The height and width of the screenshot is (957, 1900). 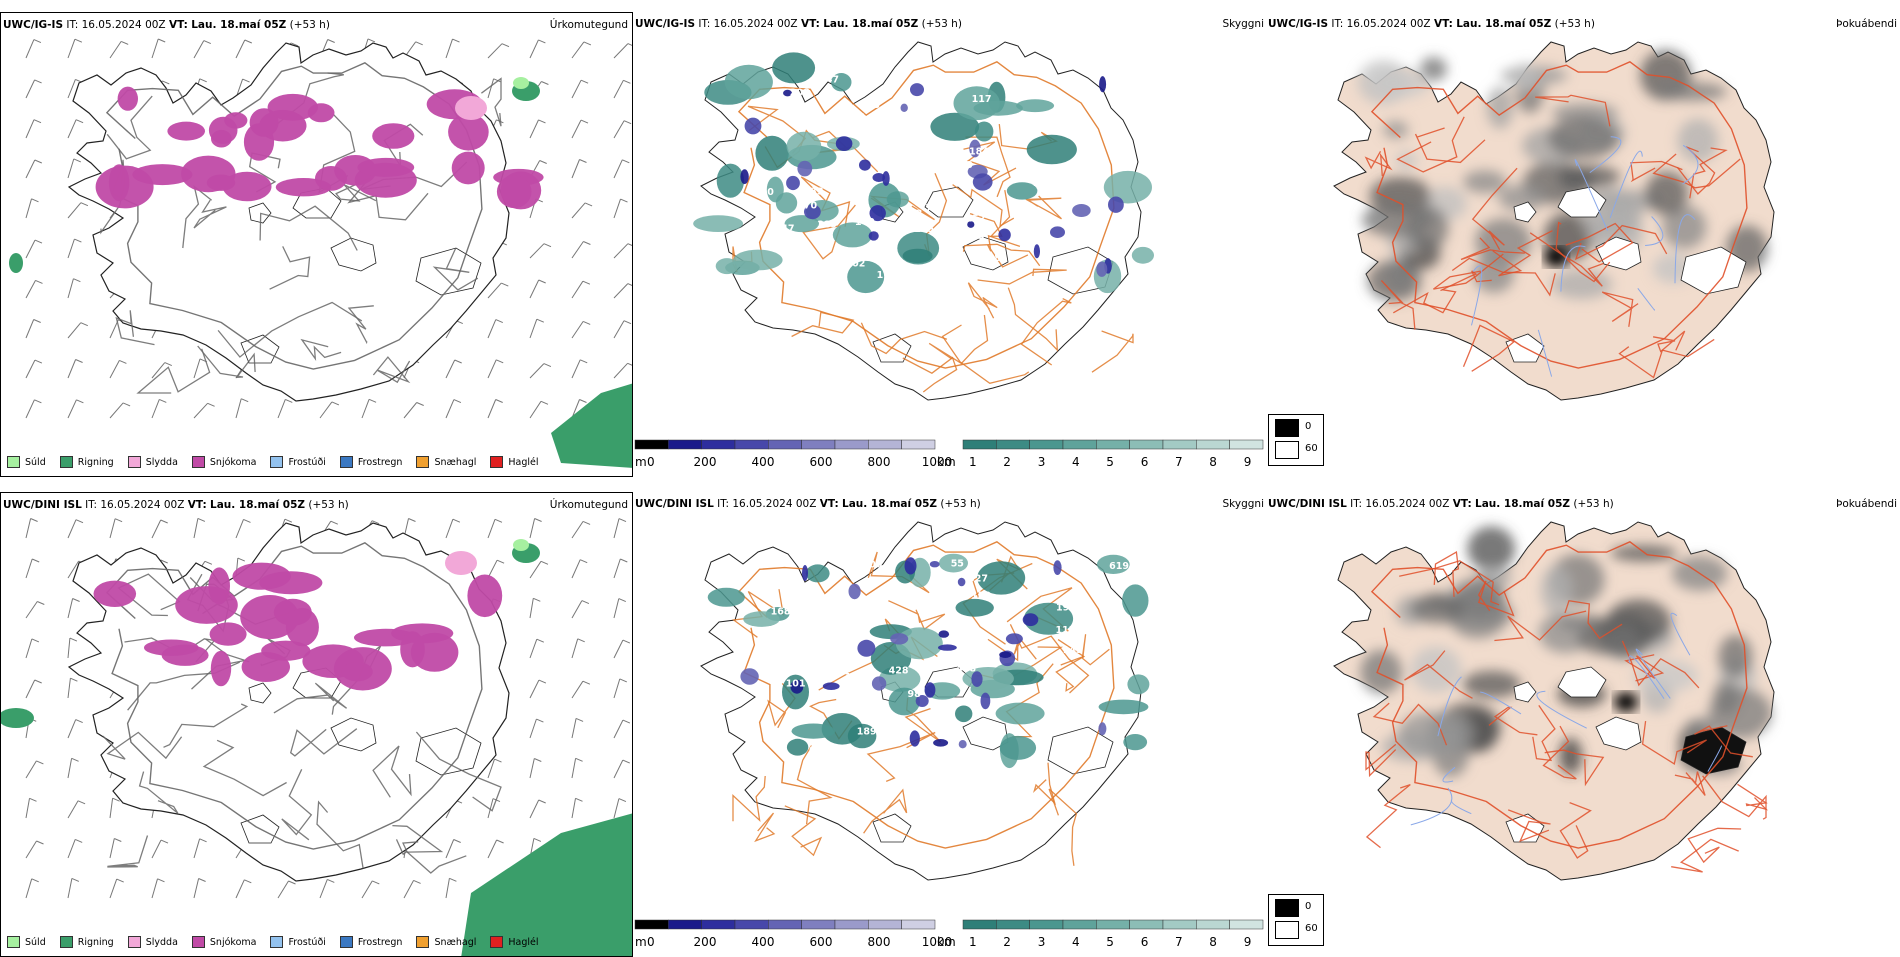 What do you see at coordinates (1308, 426) in the screenshot?
I see `fog-legend-label: 0` at bounding box center [1308, 426].